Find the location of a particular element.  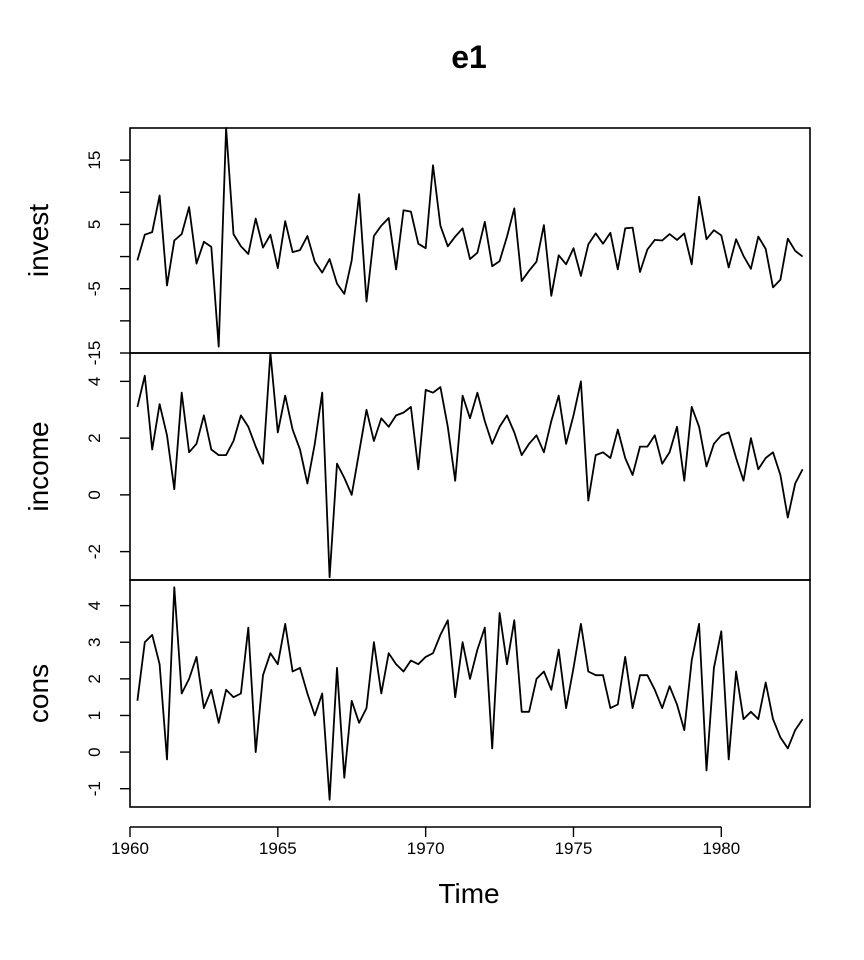

y-axis-label-cons: cons is located at coordinates (38, 693).